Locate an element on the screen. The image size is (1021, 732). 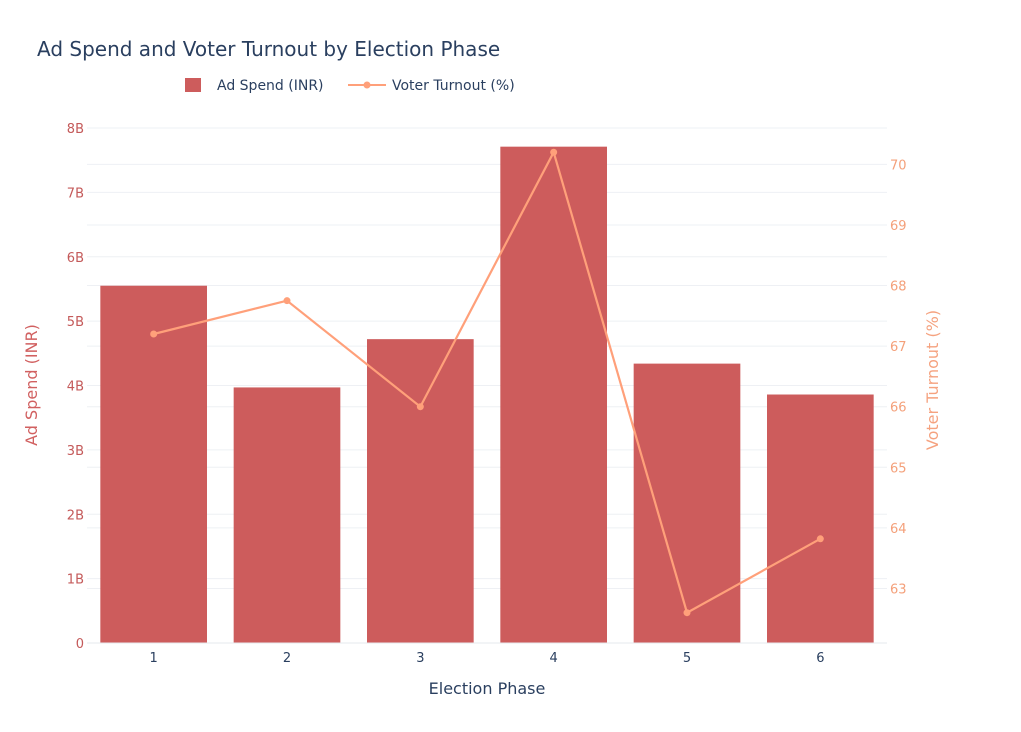
right-tick-label-1: 64 is located at coordinates (898, 529).